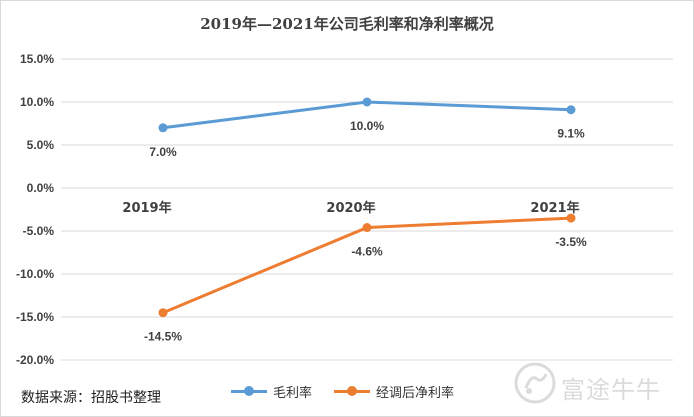 The image size is (694, 417). What do you see at coordinates (37, 102) in the screenshot?
I see `y-tick-label: 10.0%` at bounding box center [37, 102].